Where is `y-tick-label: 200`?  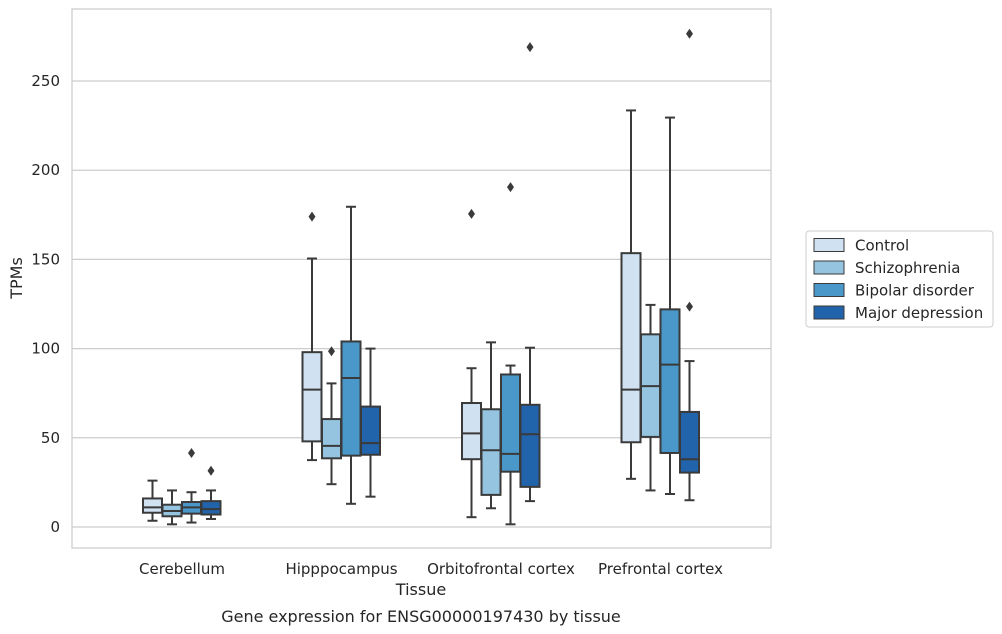
y-tick-label: 200 is located at coordinates (45, 170).